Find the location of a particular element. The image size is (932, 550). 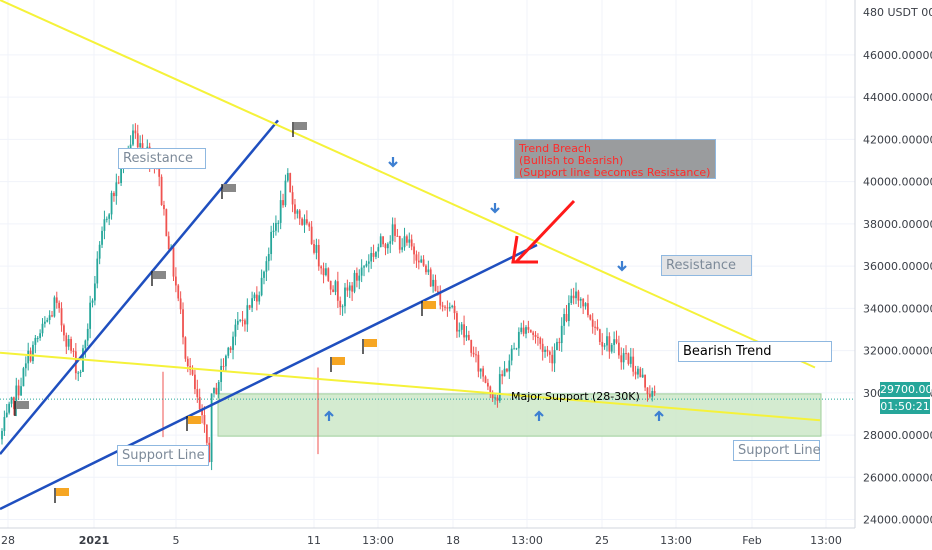

time-tick-label: 5 is located at coordinates (176, 540).